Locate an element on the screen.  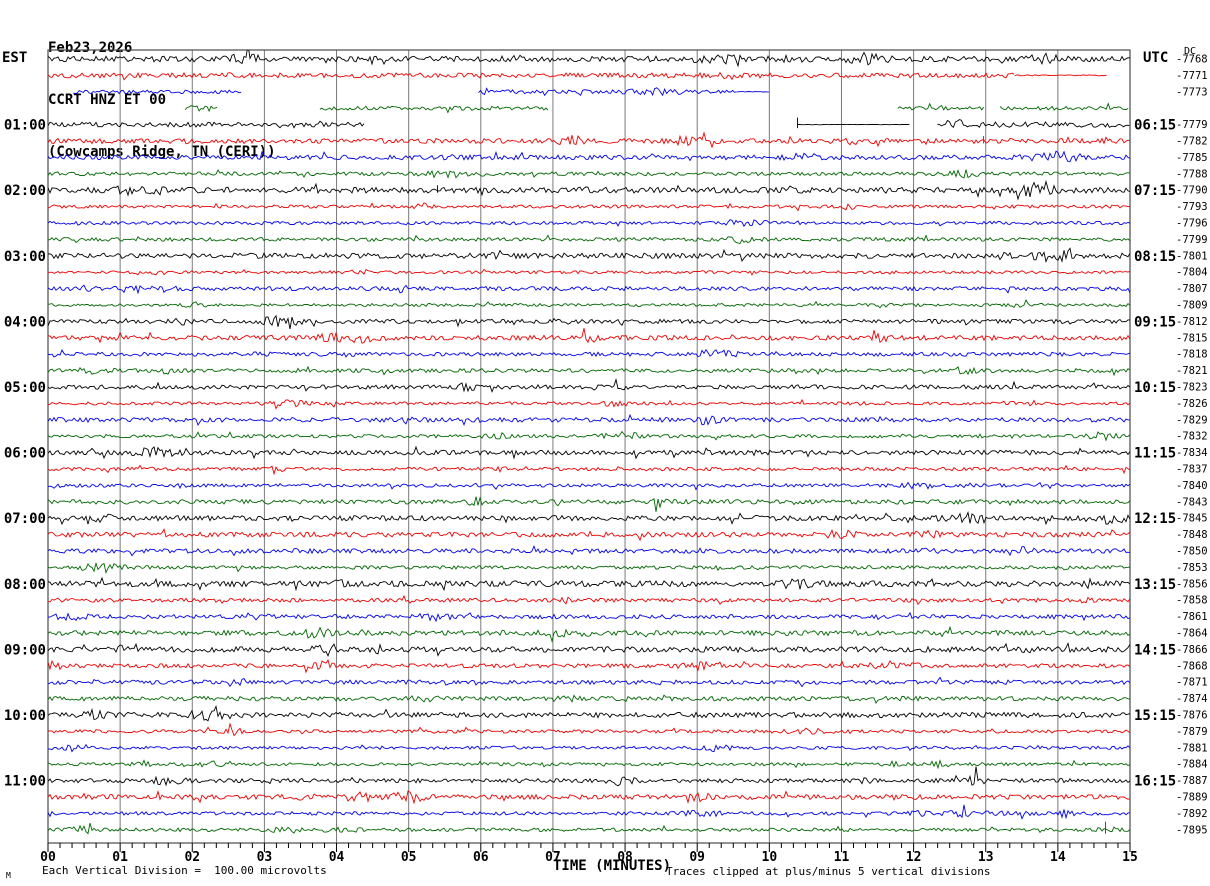
dc-offset-value: -7871 is located at coordinates (1192, 683).